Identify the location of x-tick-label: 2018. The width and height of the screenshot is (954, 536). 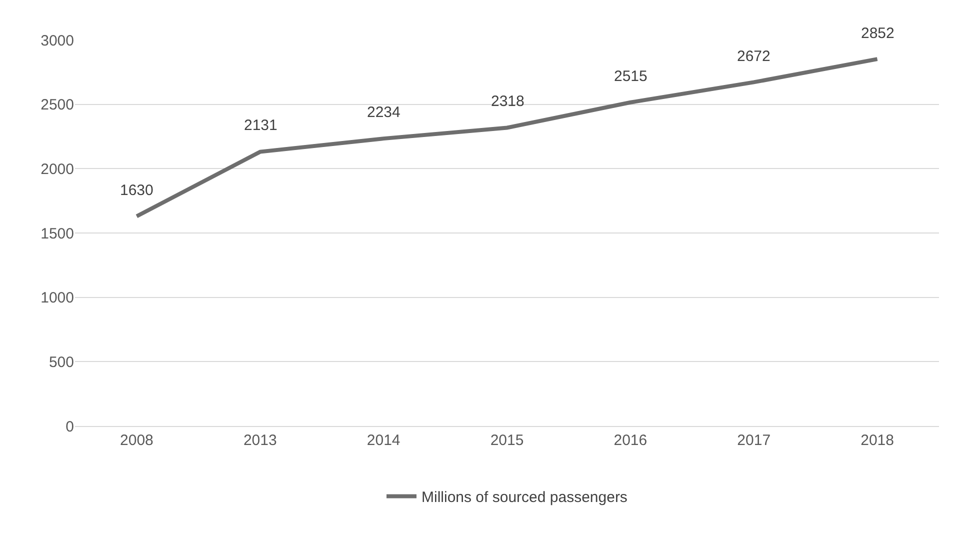
(877, 440).